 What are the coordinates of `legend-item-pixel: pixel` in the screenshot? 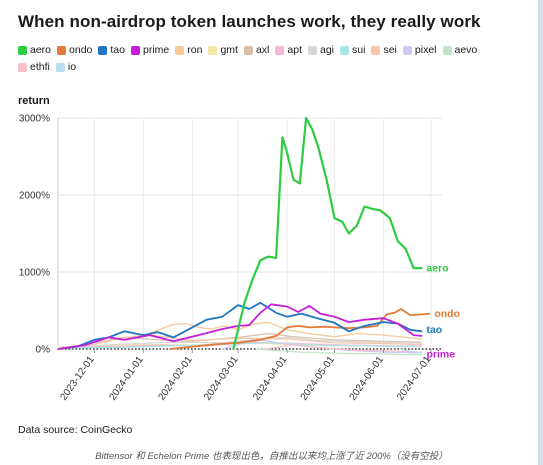 It's located at (419, 50).